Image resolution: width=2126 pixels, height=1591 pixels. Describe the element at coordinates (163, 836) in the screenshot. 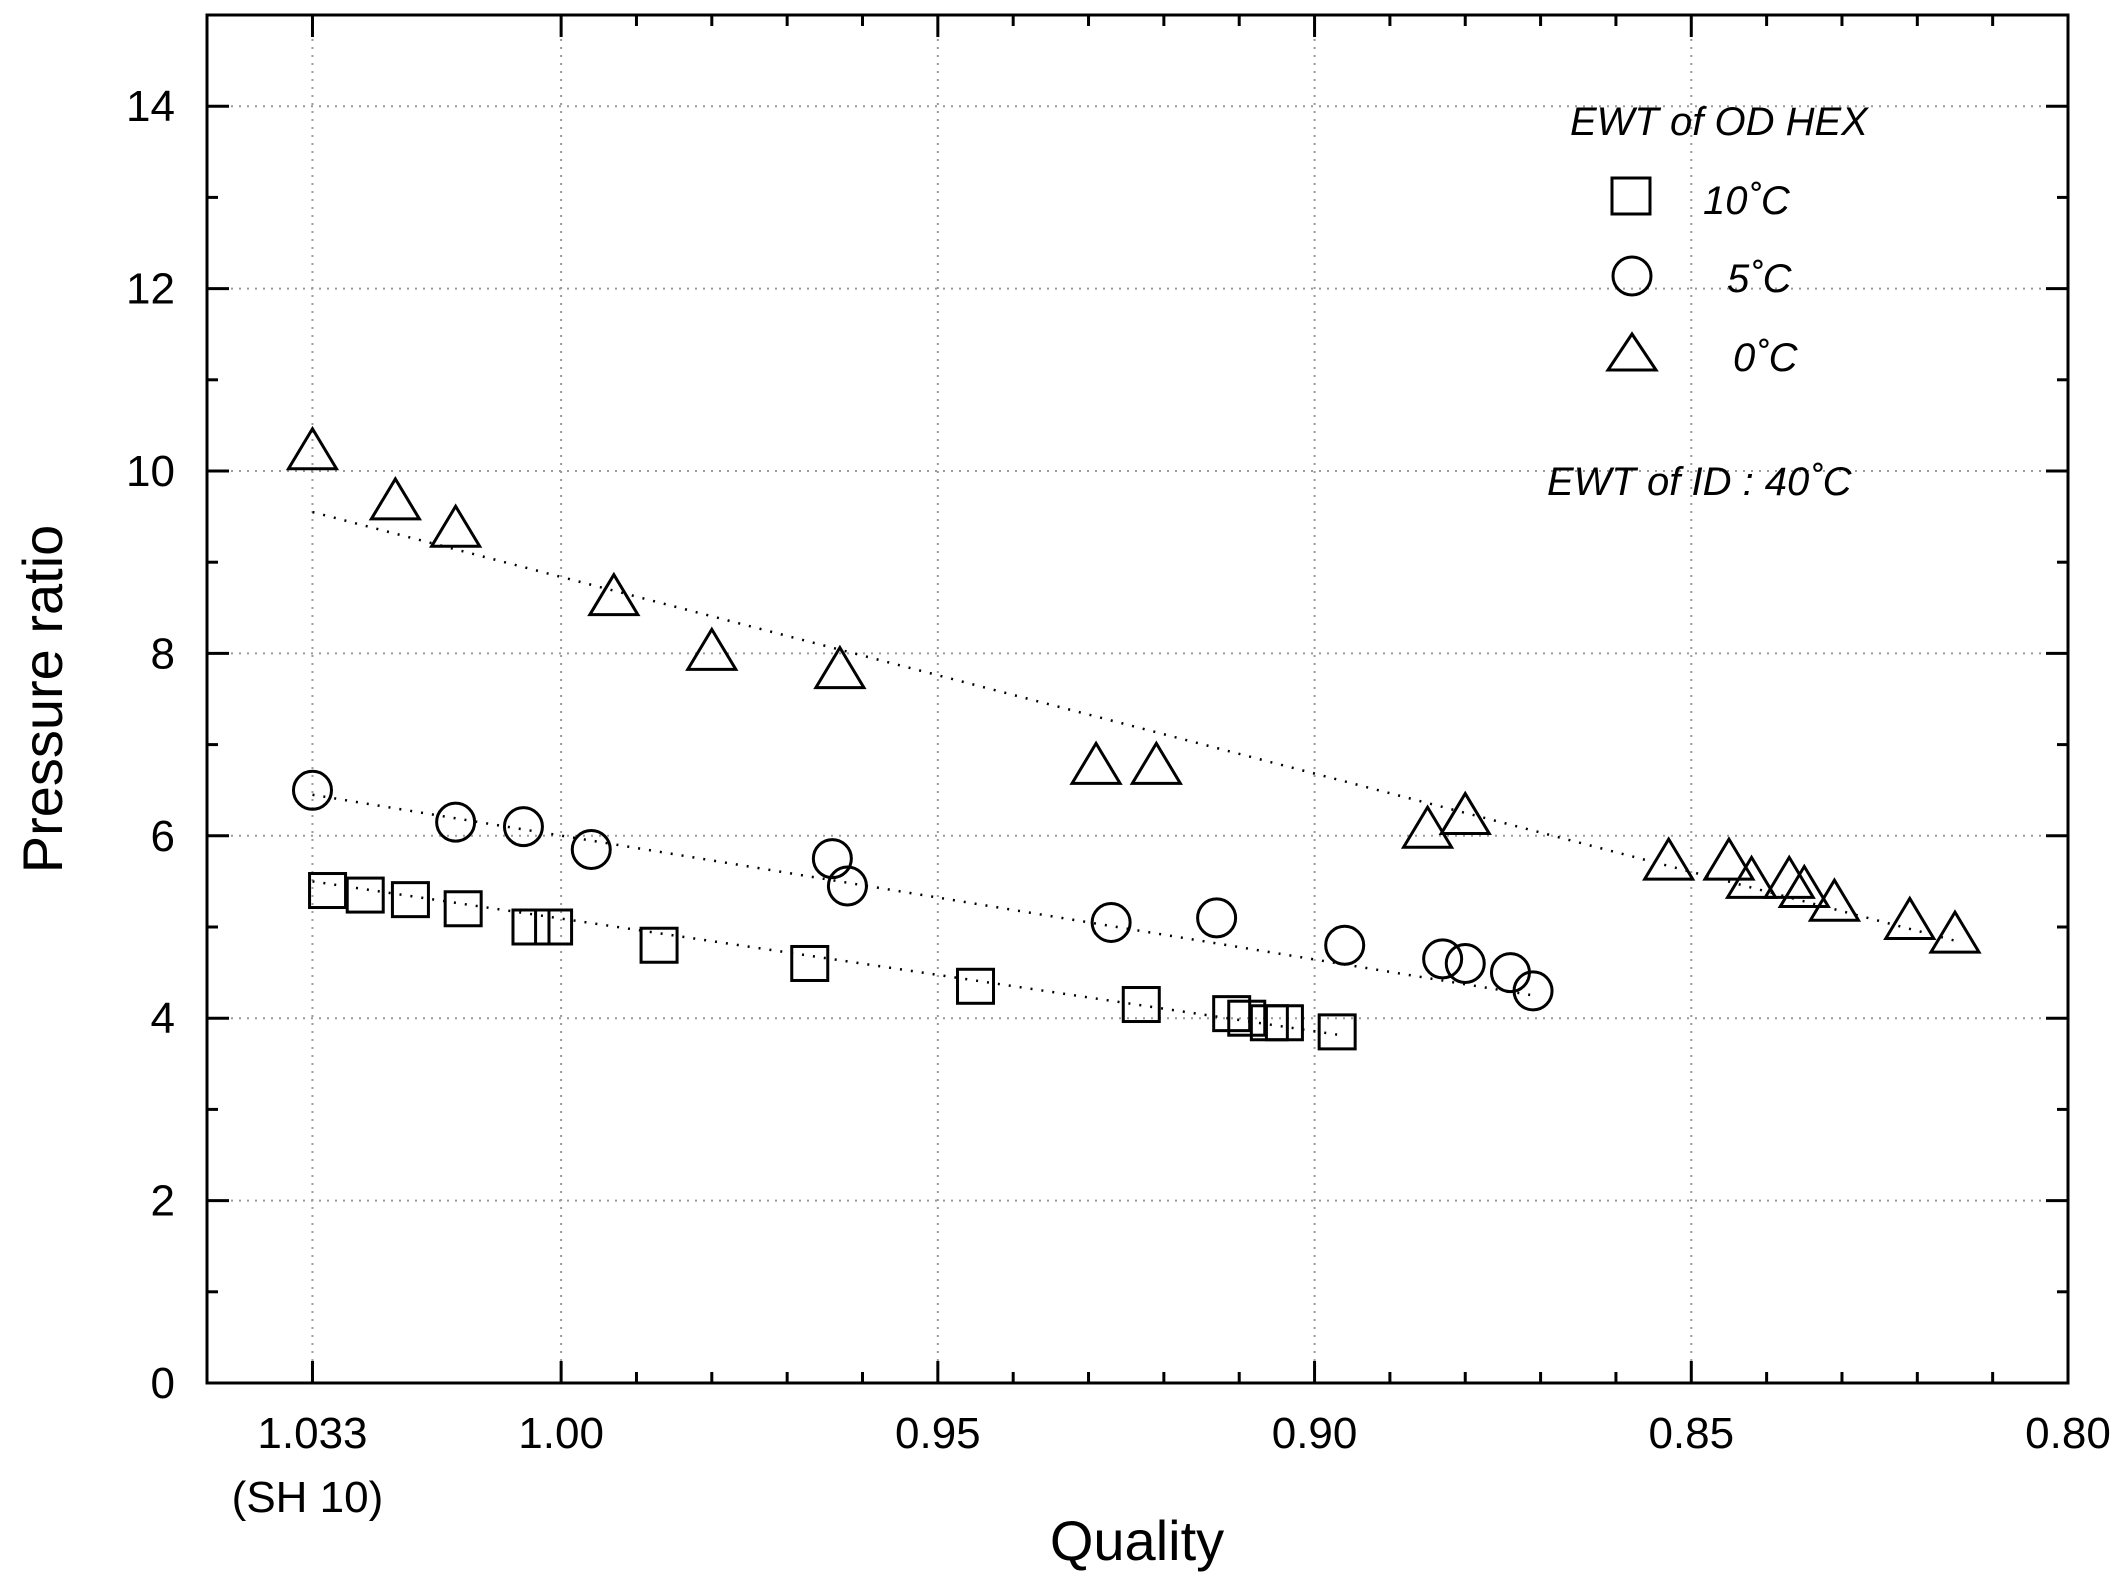

I see `y-tick-label: 6` at that location.